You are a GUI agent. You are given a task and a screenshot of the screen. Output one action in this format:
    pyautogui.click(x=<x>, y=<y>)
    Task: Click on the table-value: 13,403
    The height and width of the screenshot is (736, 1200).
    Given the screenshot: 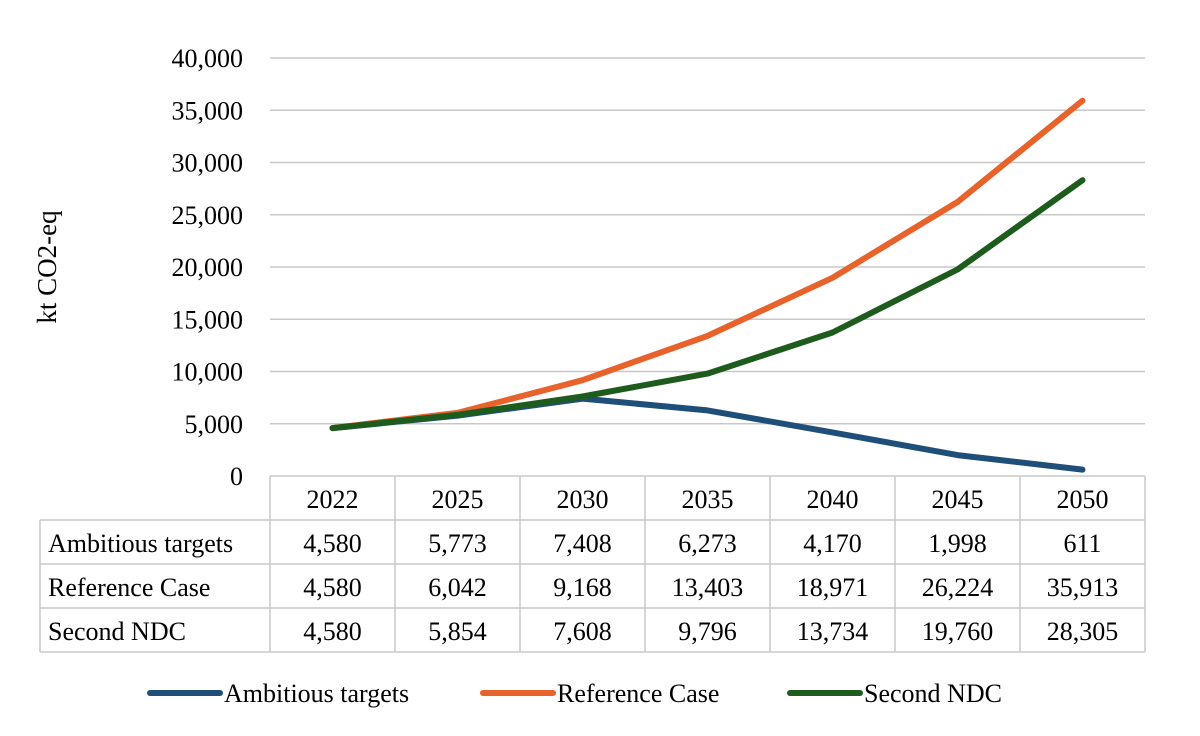 What is the action you would take?
    pyautogui.click(x=708, y=587)
    